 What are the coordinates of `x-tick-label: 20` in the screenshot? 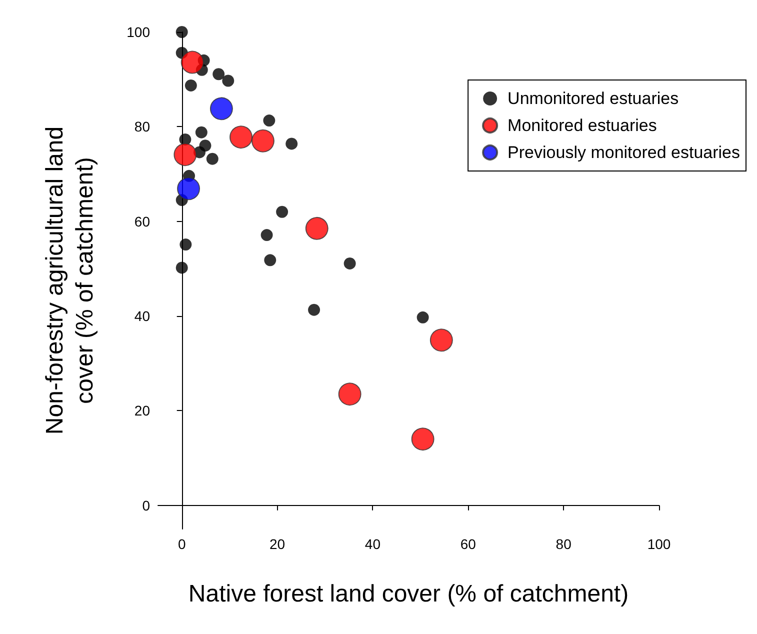 It's located at (277, 544).